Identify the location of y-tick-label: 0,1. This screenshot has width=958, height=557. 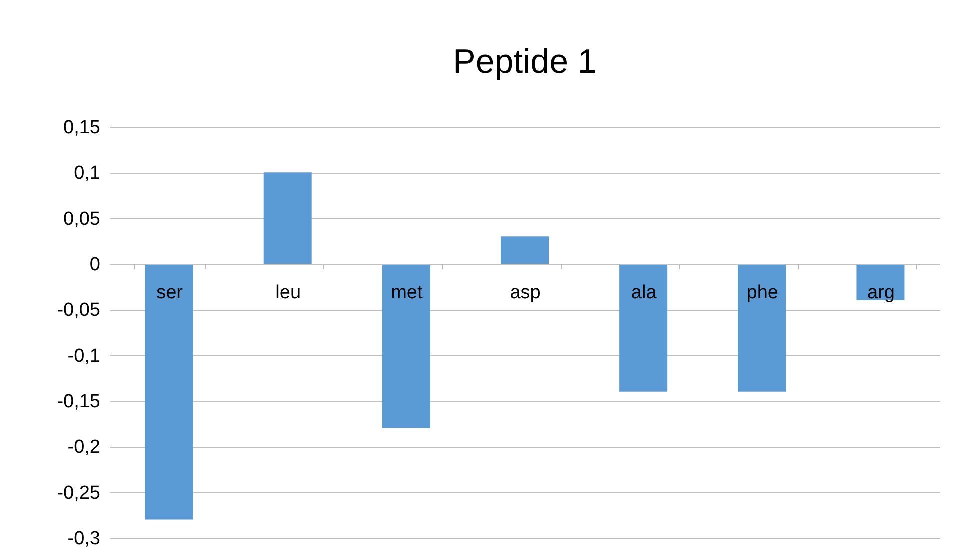
(87, 173).